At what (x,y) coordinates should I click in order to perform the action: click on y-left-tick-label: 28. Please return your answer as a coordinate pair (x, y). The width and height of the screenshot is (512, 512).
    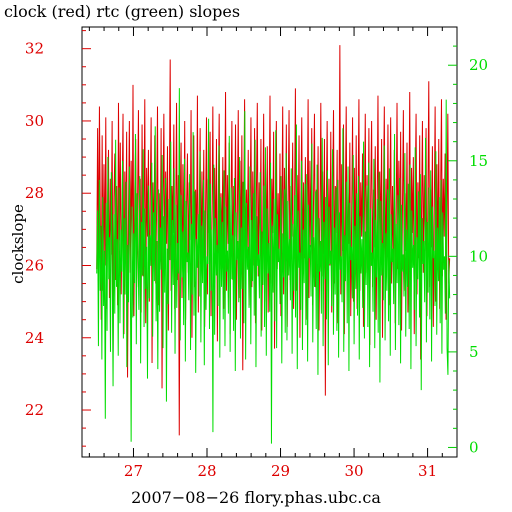
    Looking at the image, I should click on (34, 193).